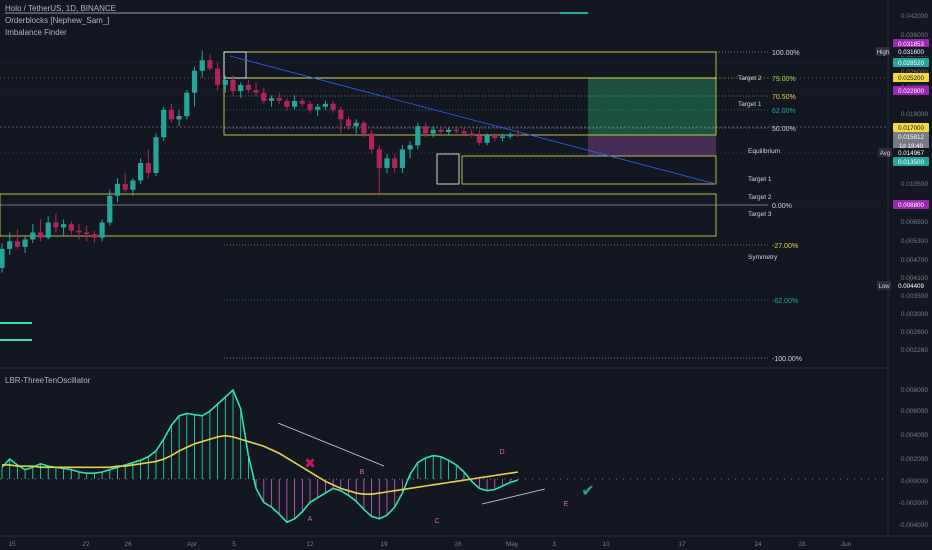 This screenshot has width=932, height=550. What do you see at coordinates (12, 544) in the screenshot?
I see `time-axis-tick: 15` at bounding box center [12, 544].